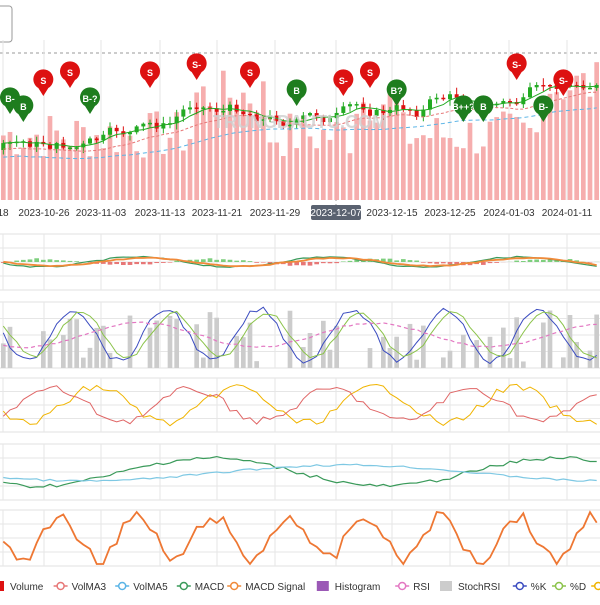  What do you see at coordinates (392, 213) in the screenshot?
I see `x-tick-label: 2023-12-15` at bounding box center [392, 213].